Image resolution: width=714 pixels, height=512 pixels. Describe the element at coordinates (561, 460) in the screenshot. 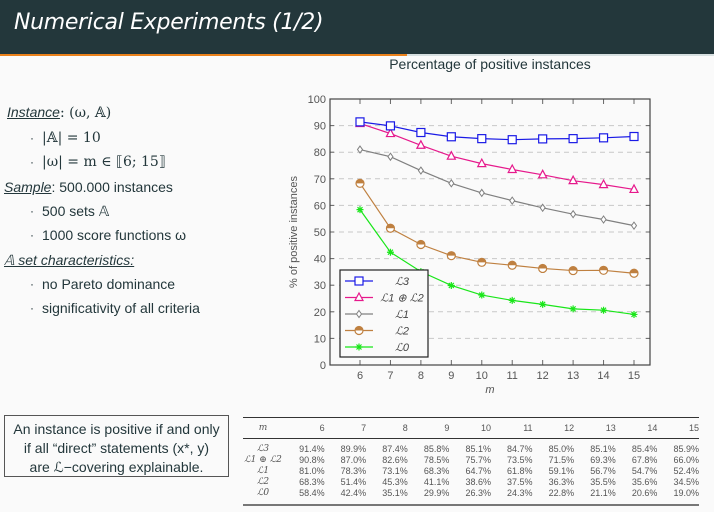

I see `table-cell: 71.5%` at that location.